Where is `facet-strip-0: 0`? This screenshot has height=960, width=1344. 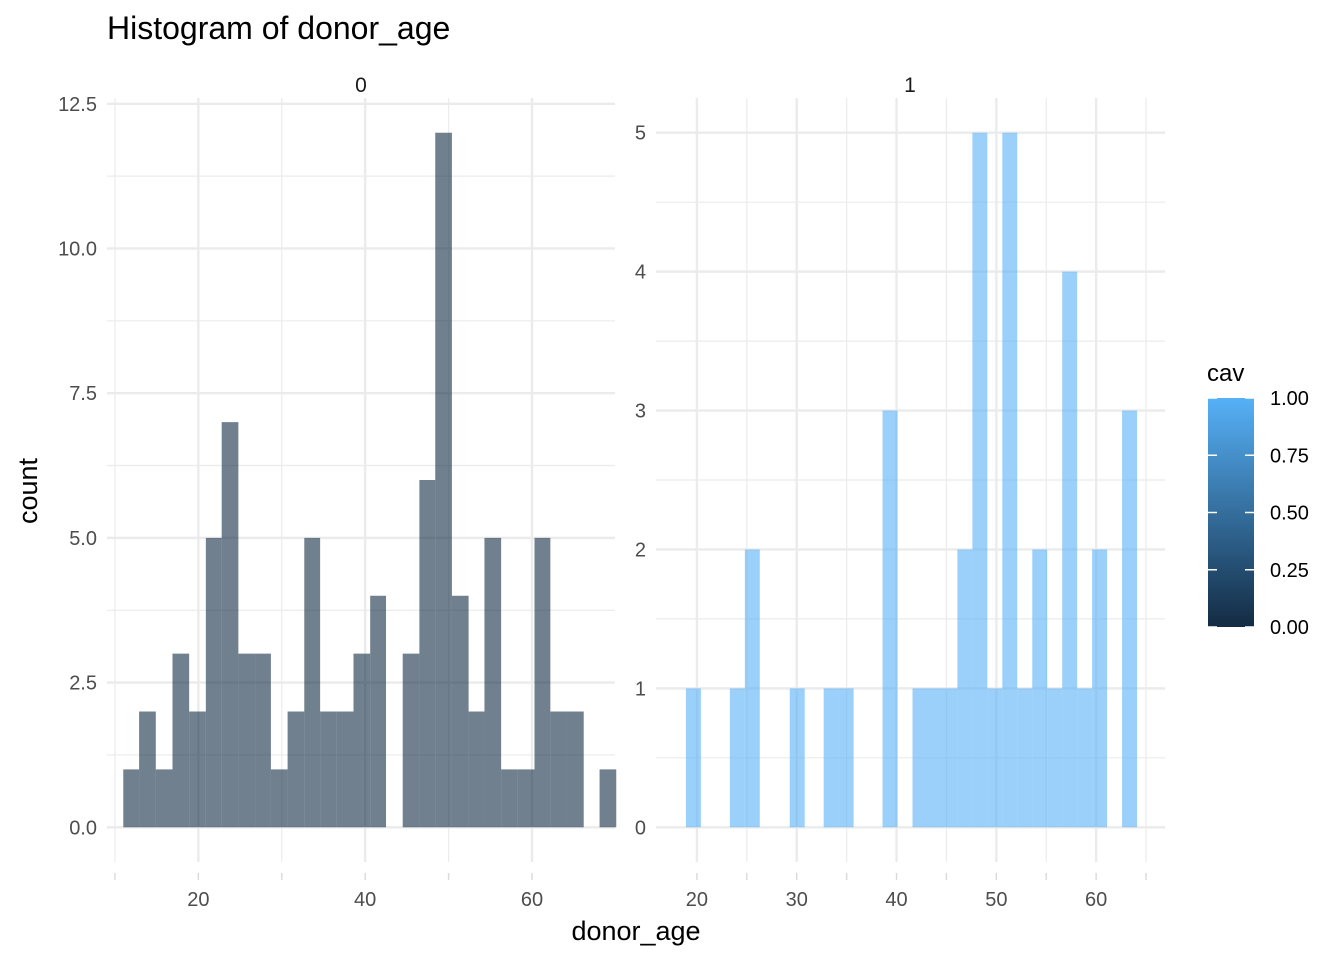
facet-strip-0: 0 is located at coordinates (361, 85).